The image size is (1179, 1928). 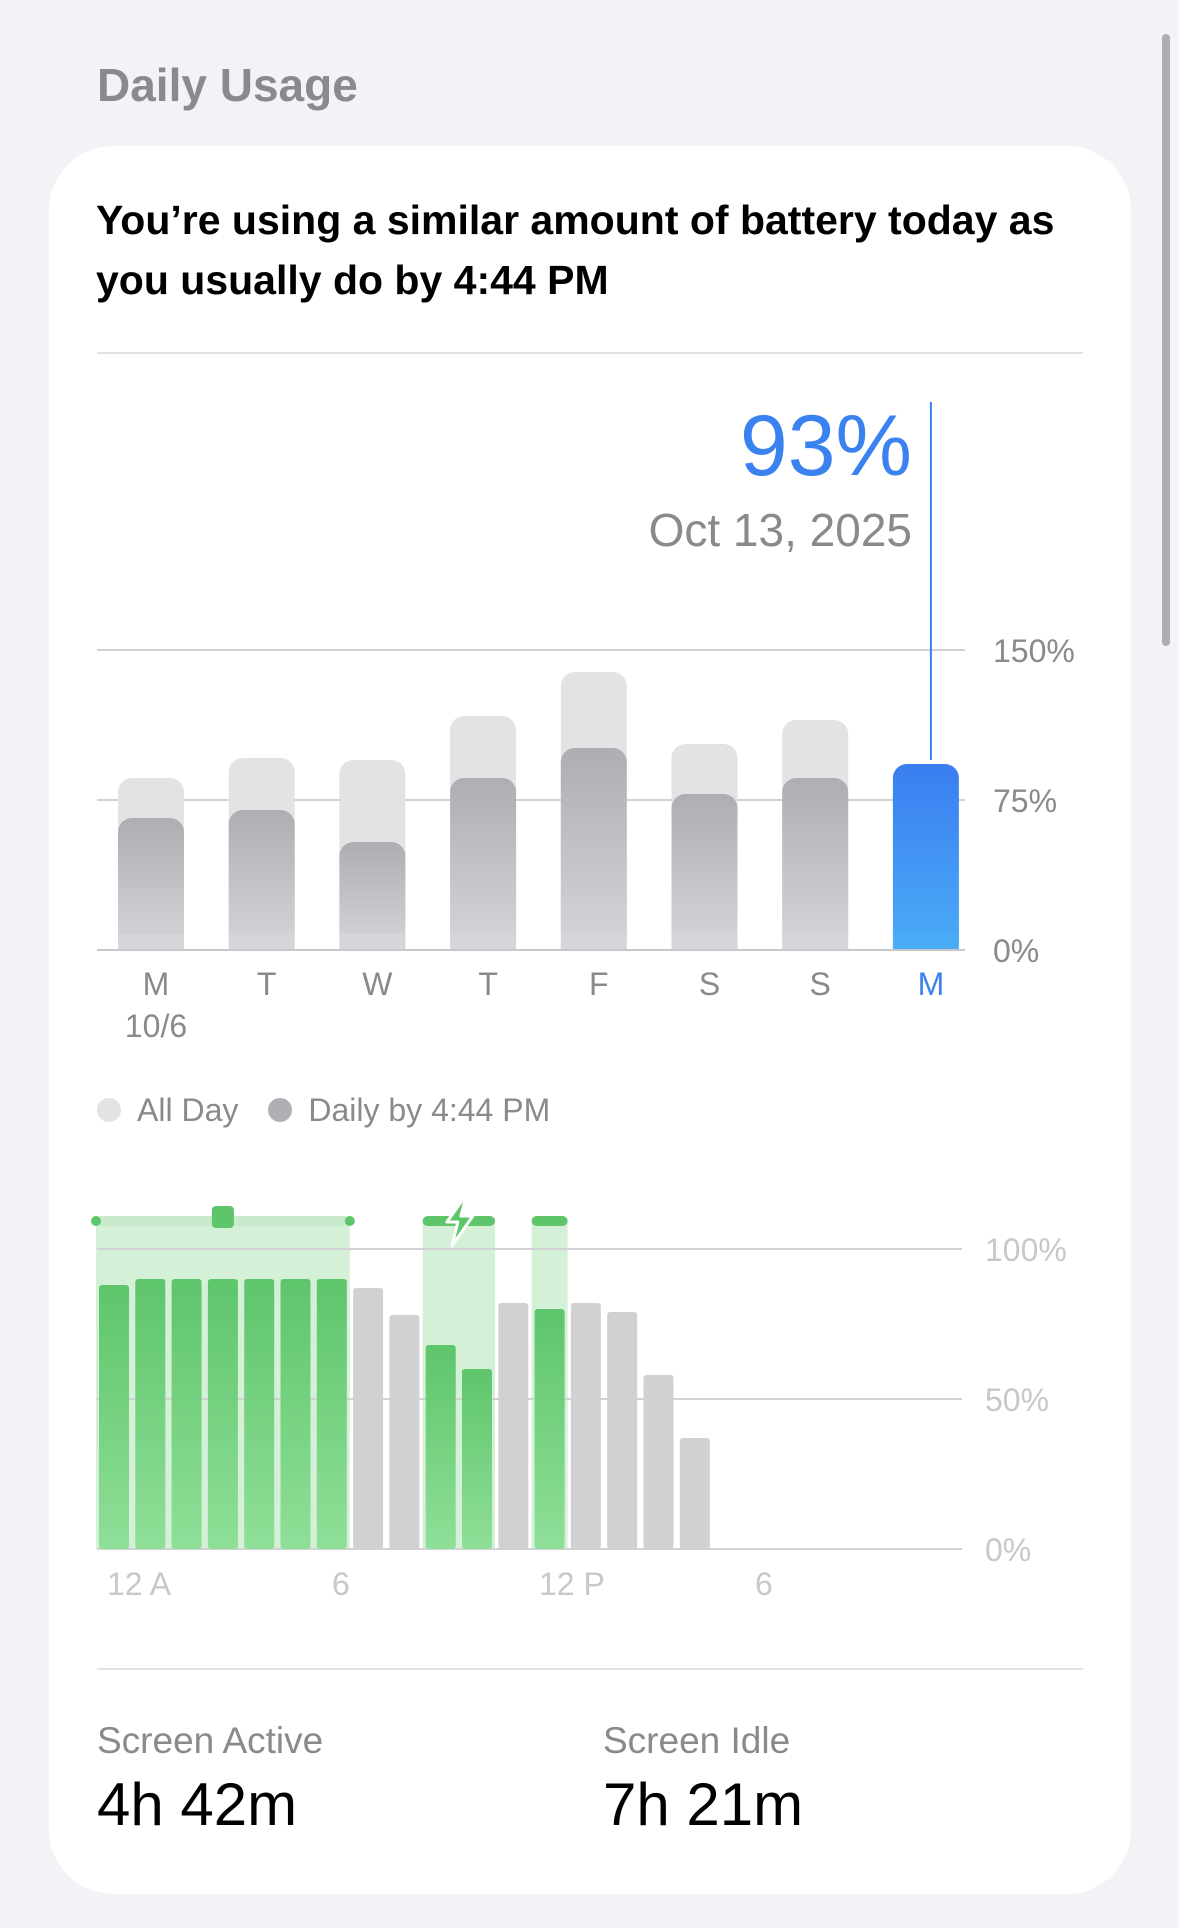 What do you see at coordinates (188, 1109) in the screenshot?
I see `legend-label: All Day` at bounding box center [188, 1109].